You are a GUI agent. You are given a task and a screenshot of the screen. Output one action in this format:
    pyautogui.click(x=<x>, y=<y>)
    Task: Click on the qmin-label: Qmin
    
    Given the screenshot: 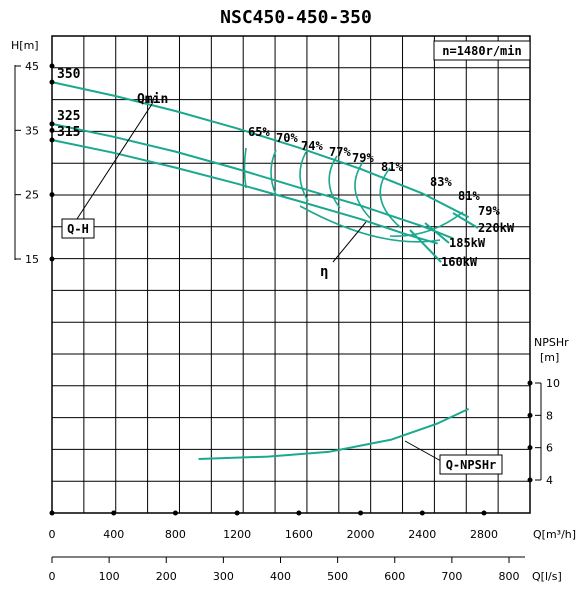 What is the action you would take?
    pyautogui.click(x=152, y=99)
    